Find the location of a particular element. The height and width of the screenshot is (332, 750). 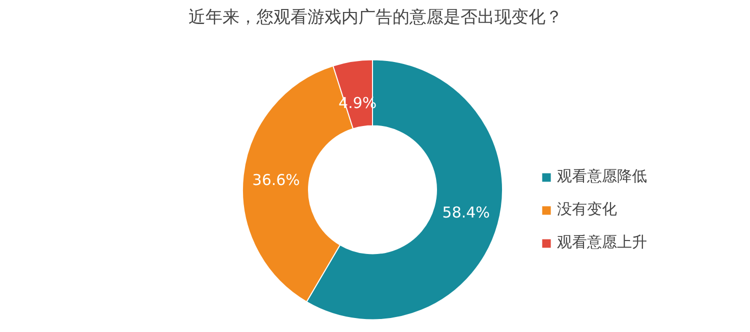

legend-label: 观看意愿降低 is located at coordinates (602, 176).